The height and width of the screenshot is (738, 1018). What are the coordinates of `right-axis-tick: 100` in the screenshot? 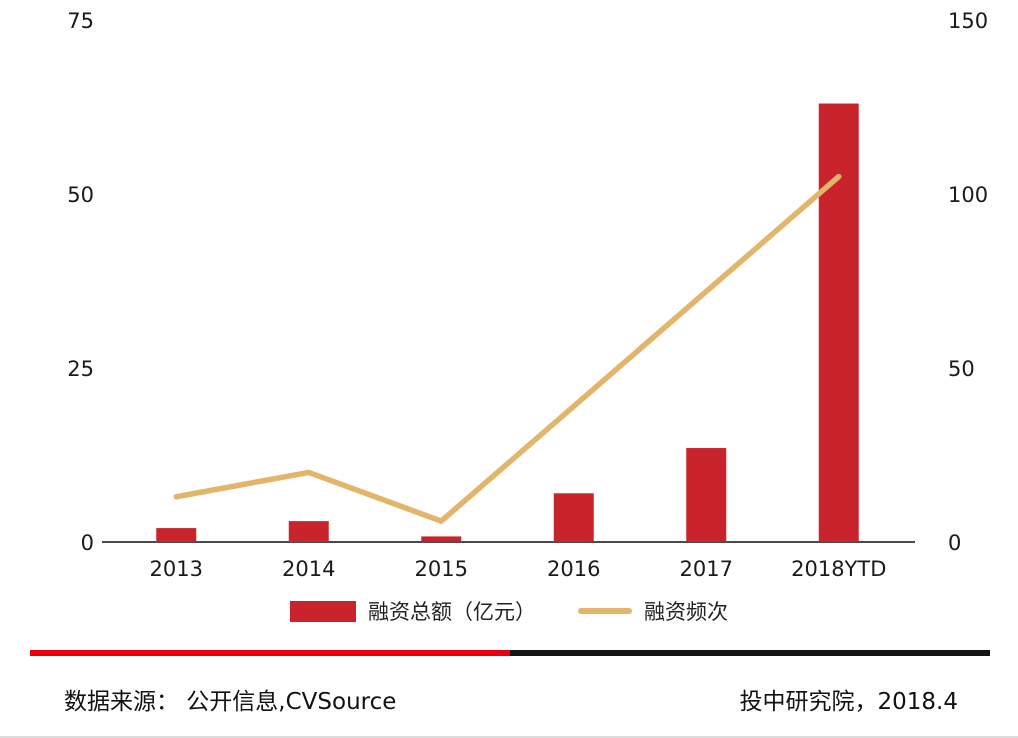 It's located at (968, 195).